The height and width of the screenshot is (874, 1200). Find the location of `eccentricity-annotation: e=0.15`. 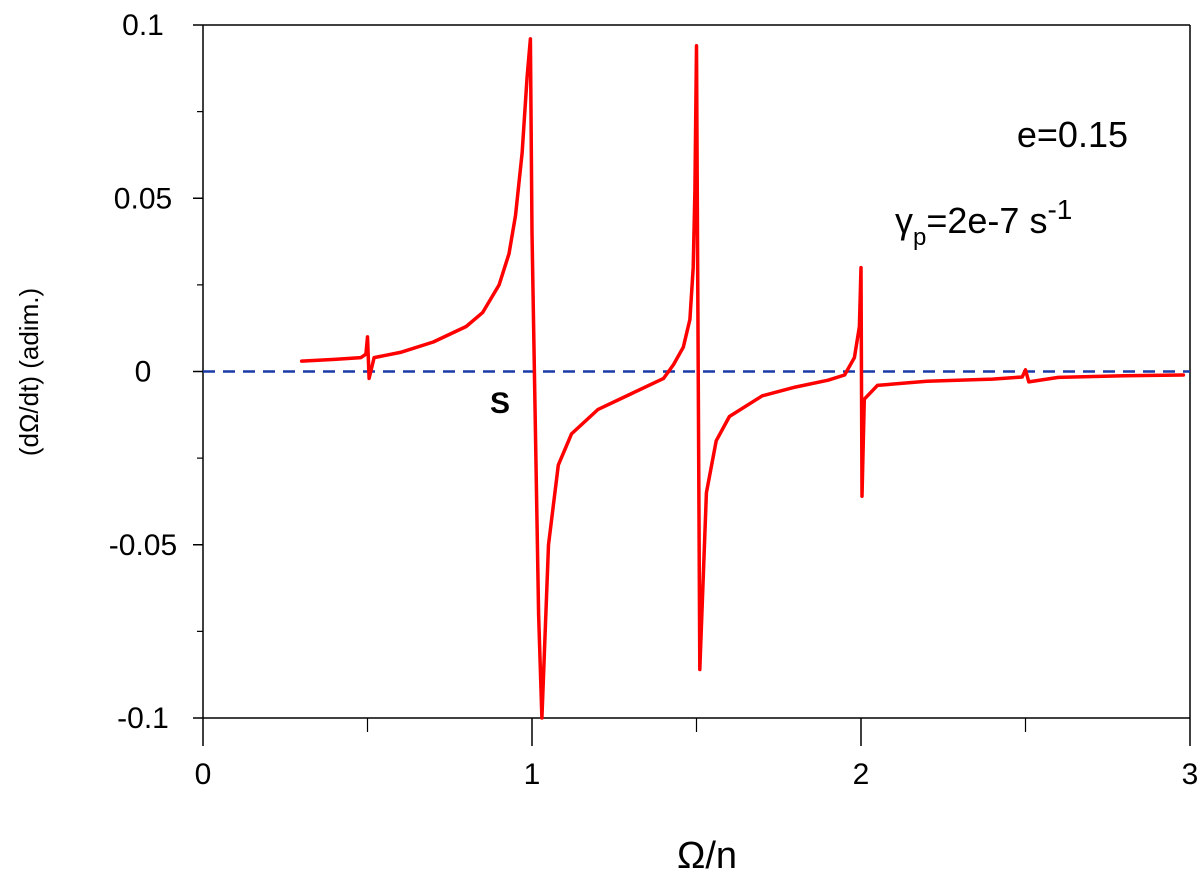

eccentricity-annotation: e=0.15 is located at coordinates (1072, 134).